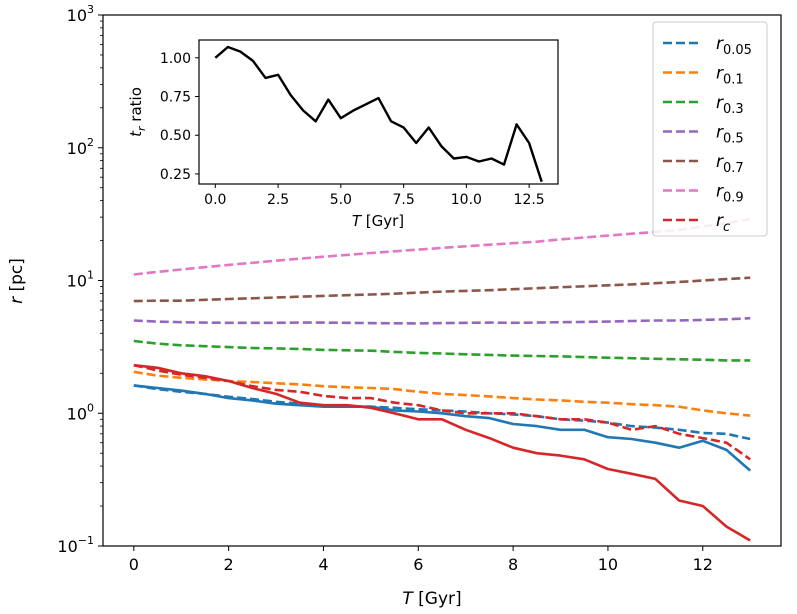  What do you see at coordinates (175, 59) in the screenshot?
I see `inset-y-tick-label: 1.00` at bounding box center [175, 59].